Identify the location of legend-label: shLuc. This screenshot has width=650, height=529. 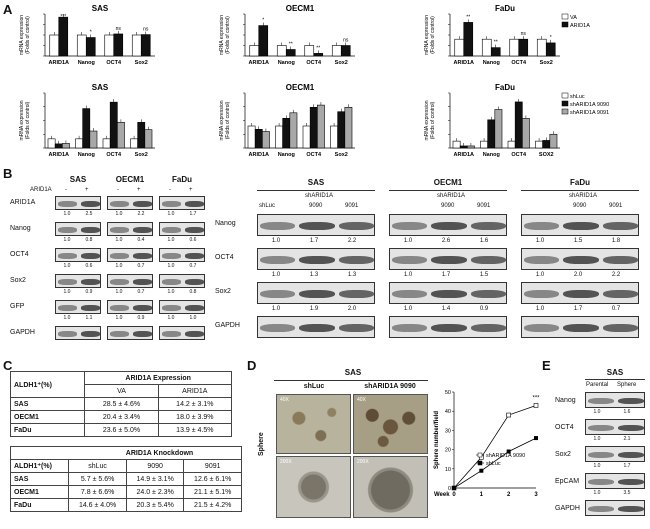
(577, 97).